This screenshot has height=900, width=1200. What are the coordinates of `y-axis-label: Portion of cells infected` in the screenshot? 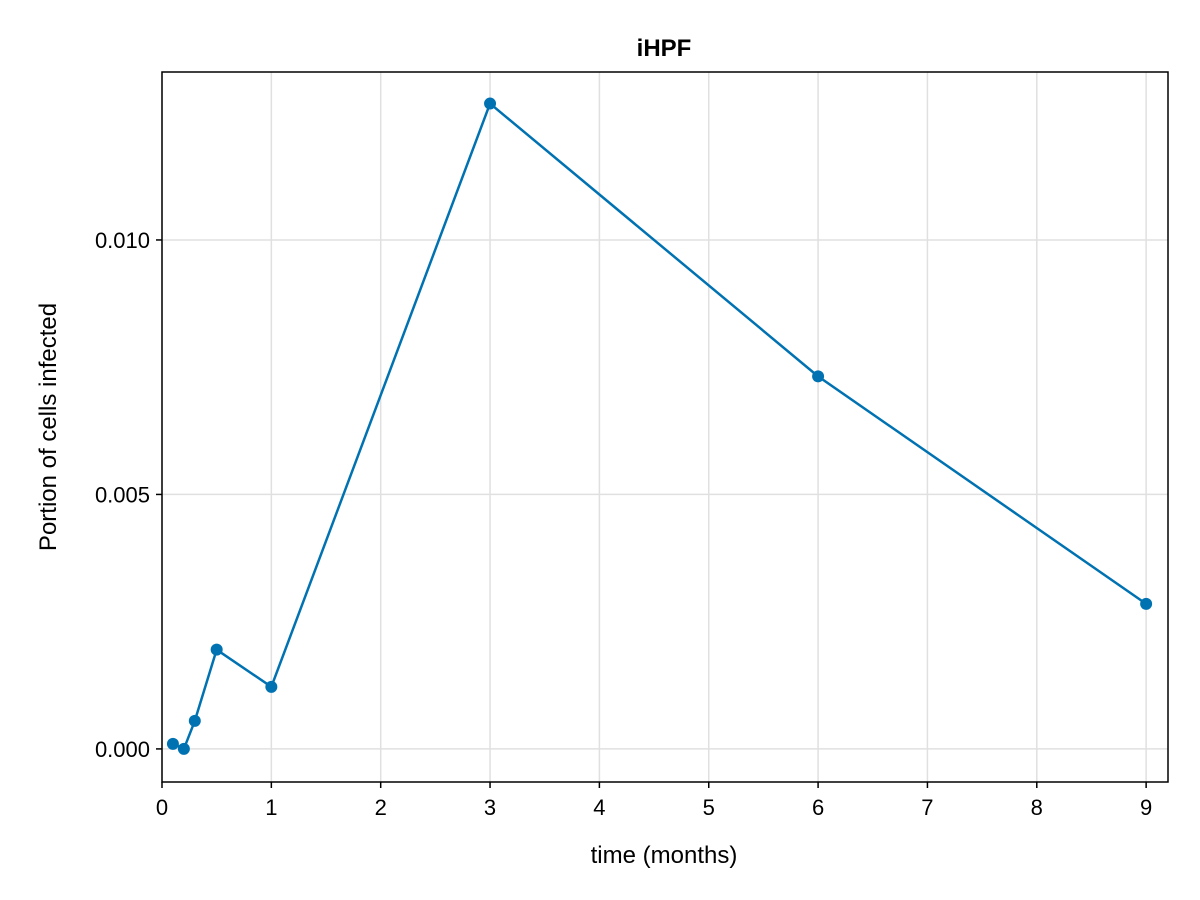 It's located at (48, 427).